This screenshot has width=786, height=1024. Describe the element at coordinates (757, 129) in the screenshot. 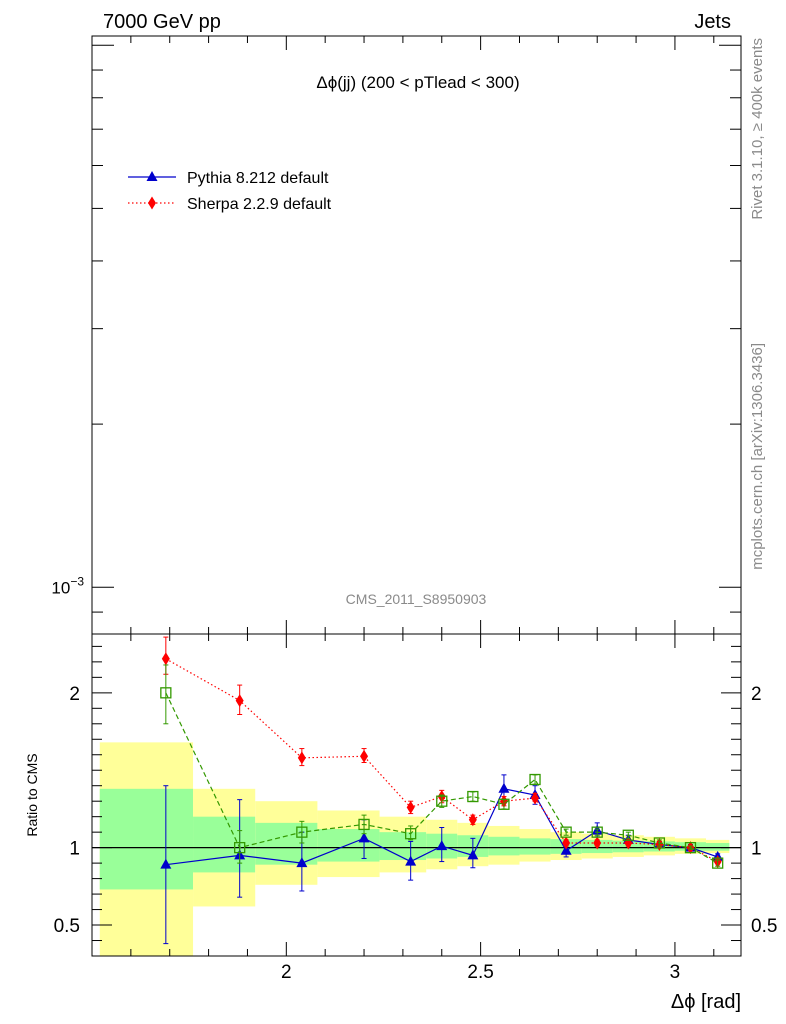

I see `rivet-label: Rivet 3.1.10, ≥ 400k events` at that location.